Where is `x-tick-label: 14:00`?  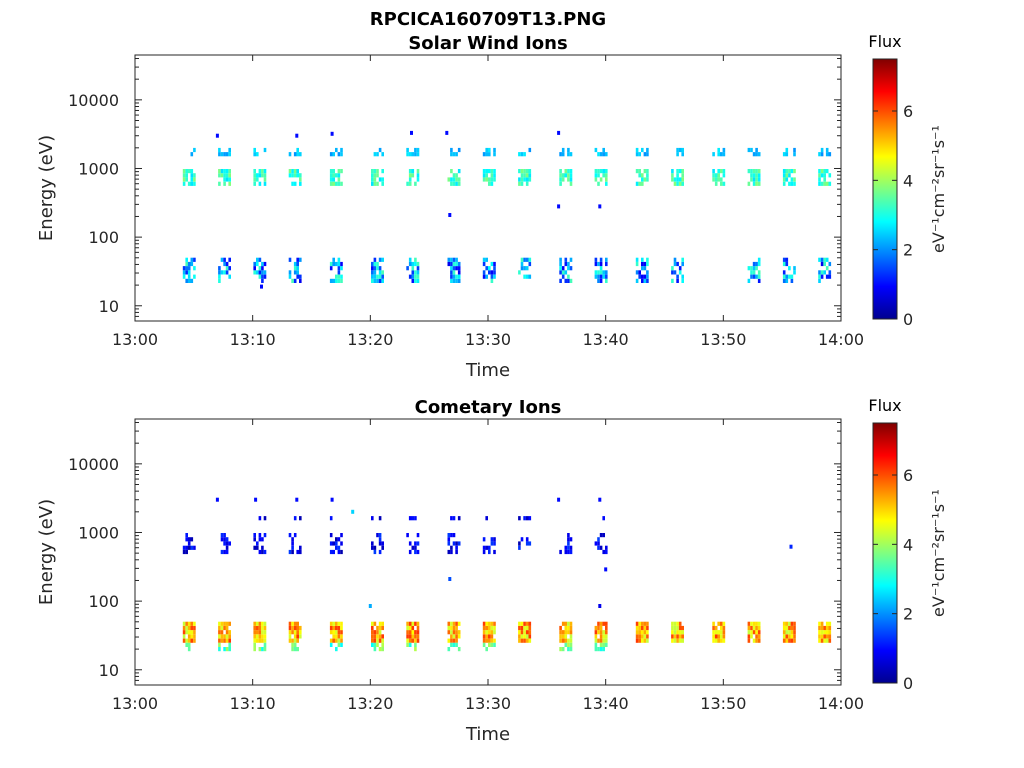
x-tick-label: 14:00 is located at coordinates (841, 703).